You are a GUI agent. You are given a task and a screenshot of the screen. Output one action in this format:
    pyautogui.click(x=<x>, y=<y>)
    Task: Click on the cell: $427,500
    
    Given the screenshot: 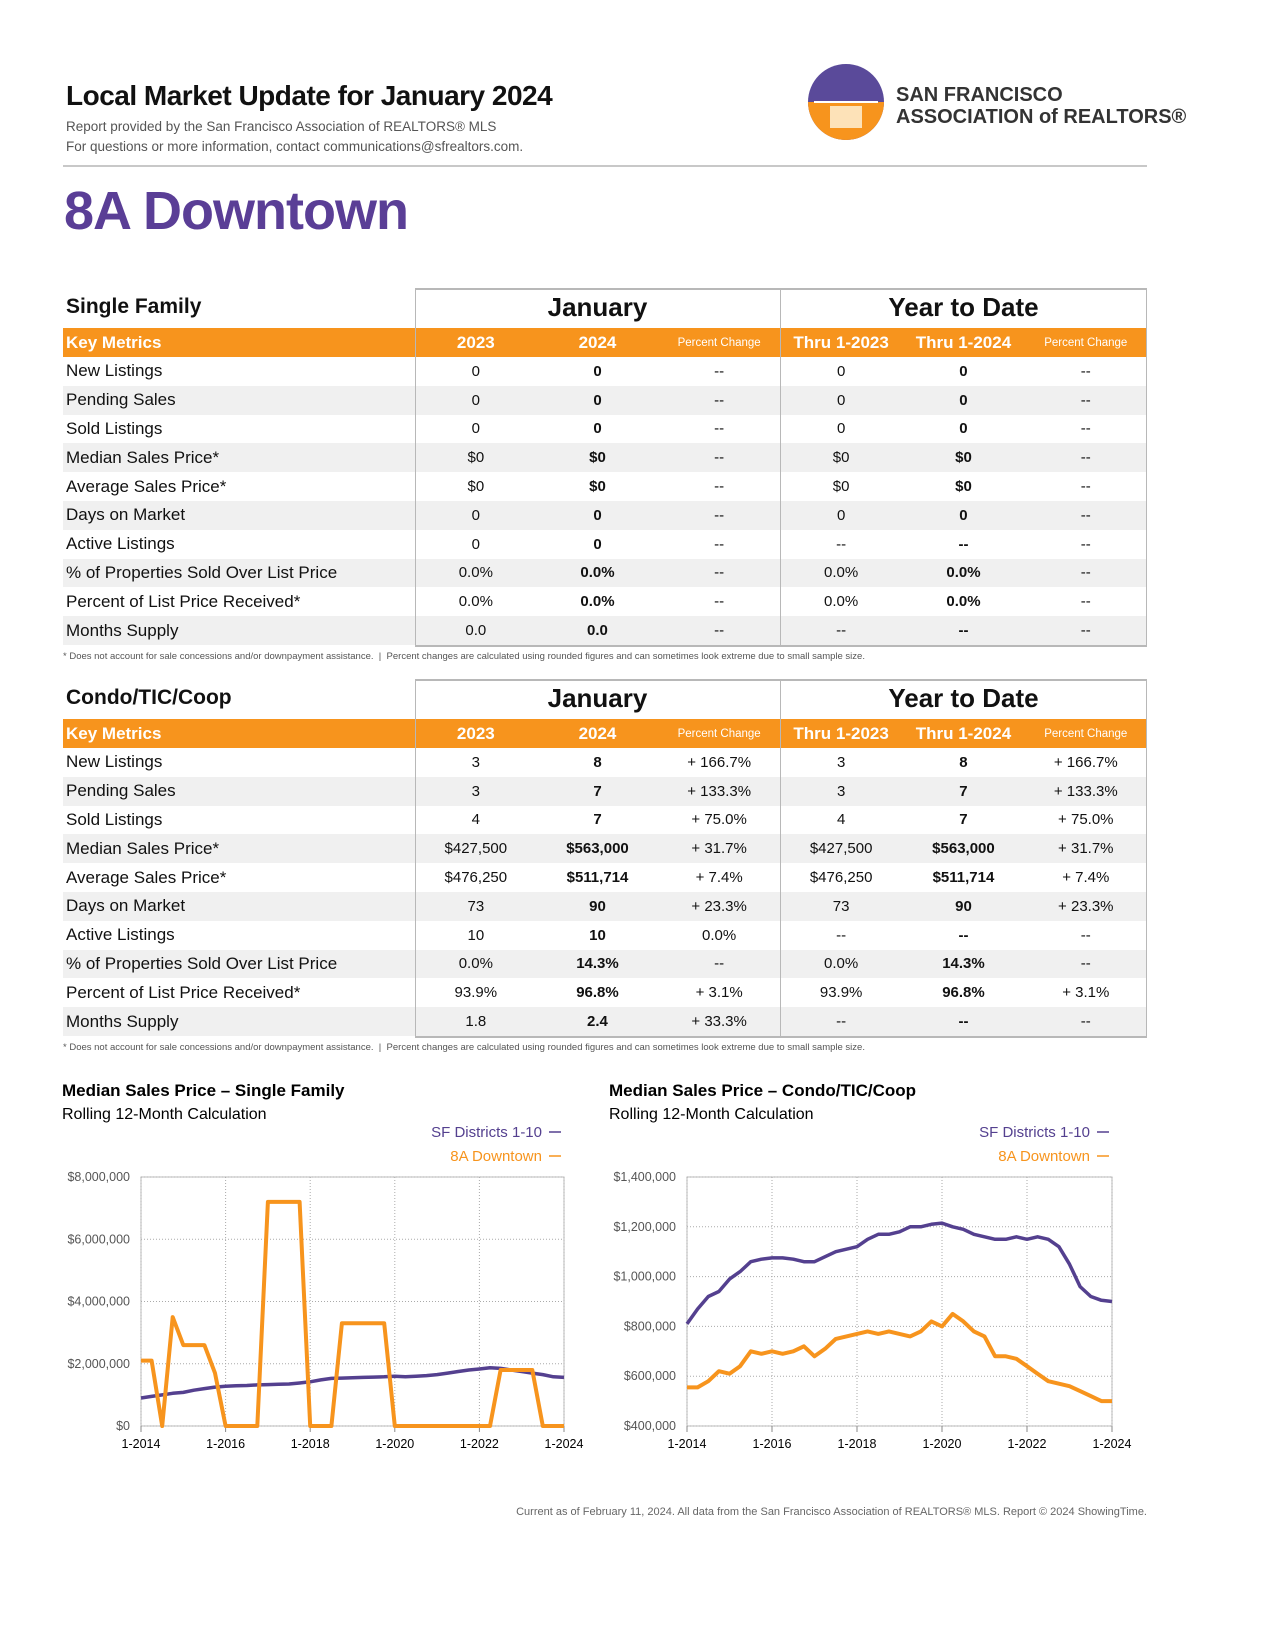 What is the action you would take?
    pyautogui.click(x=476, y=849)
    